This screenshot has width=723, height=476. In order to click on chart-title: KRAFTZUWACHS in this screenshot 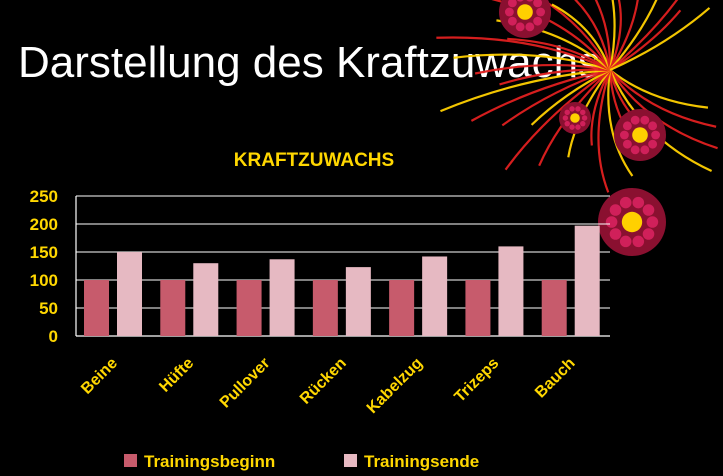, I will do `click(314, 160)`.